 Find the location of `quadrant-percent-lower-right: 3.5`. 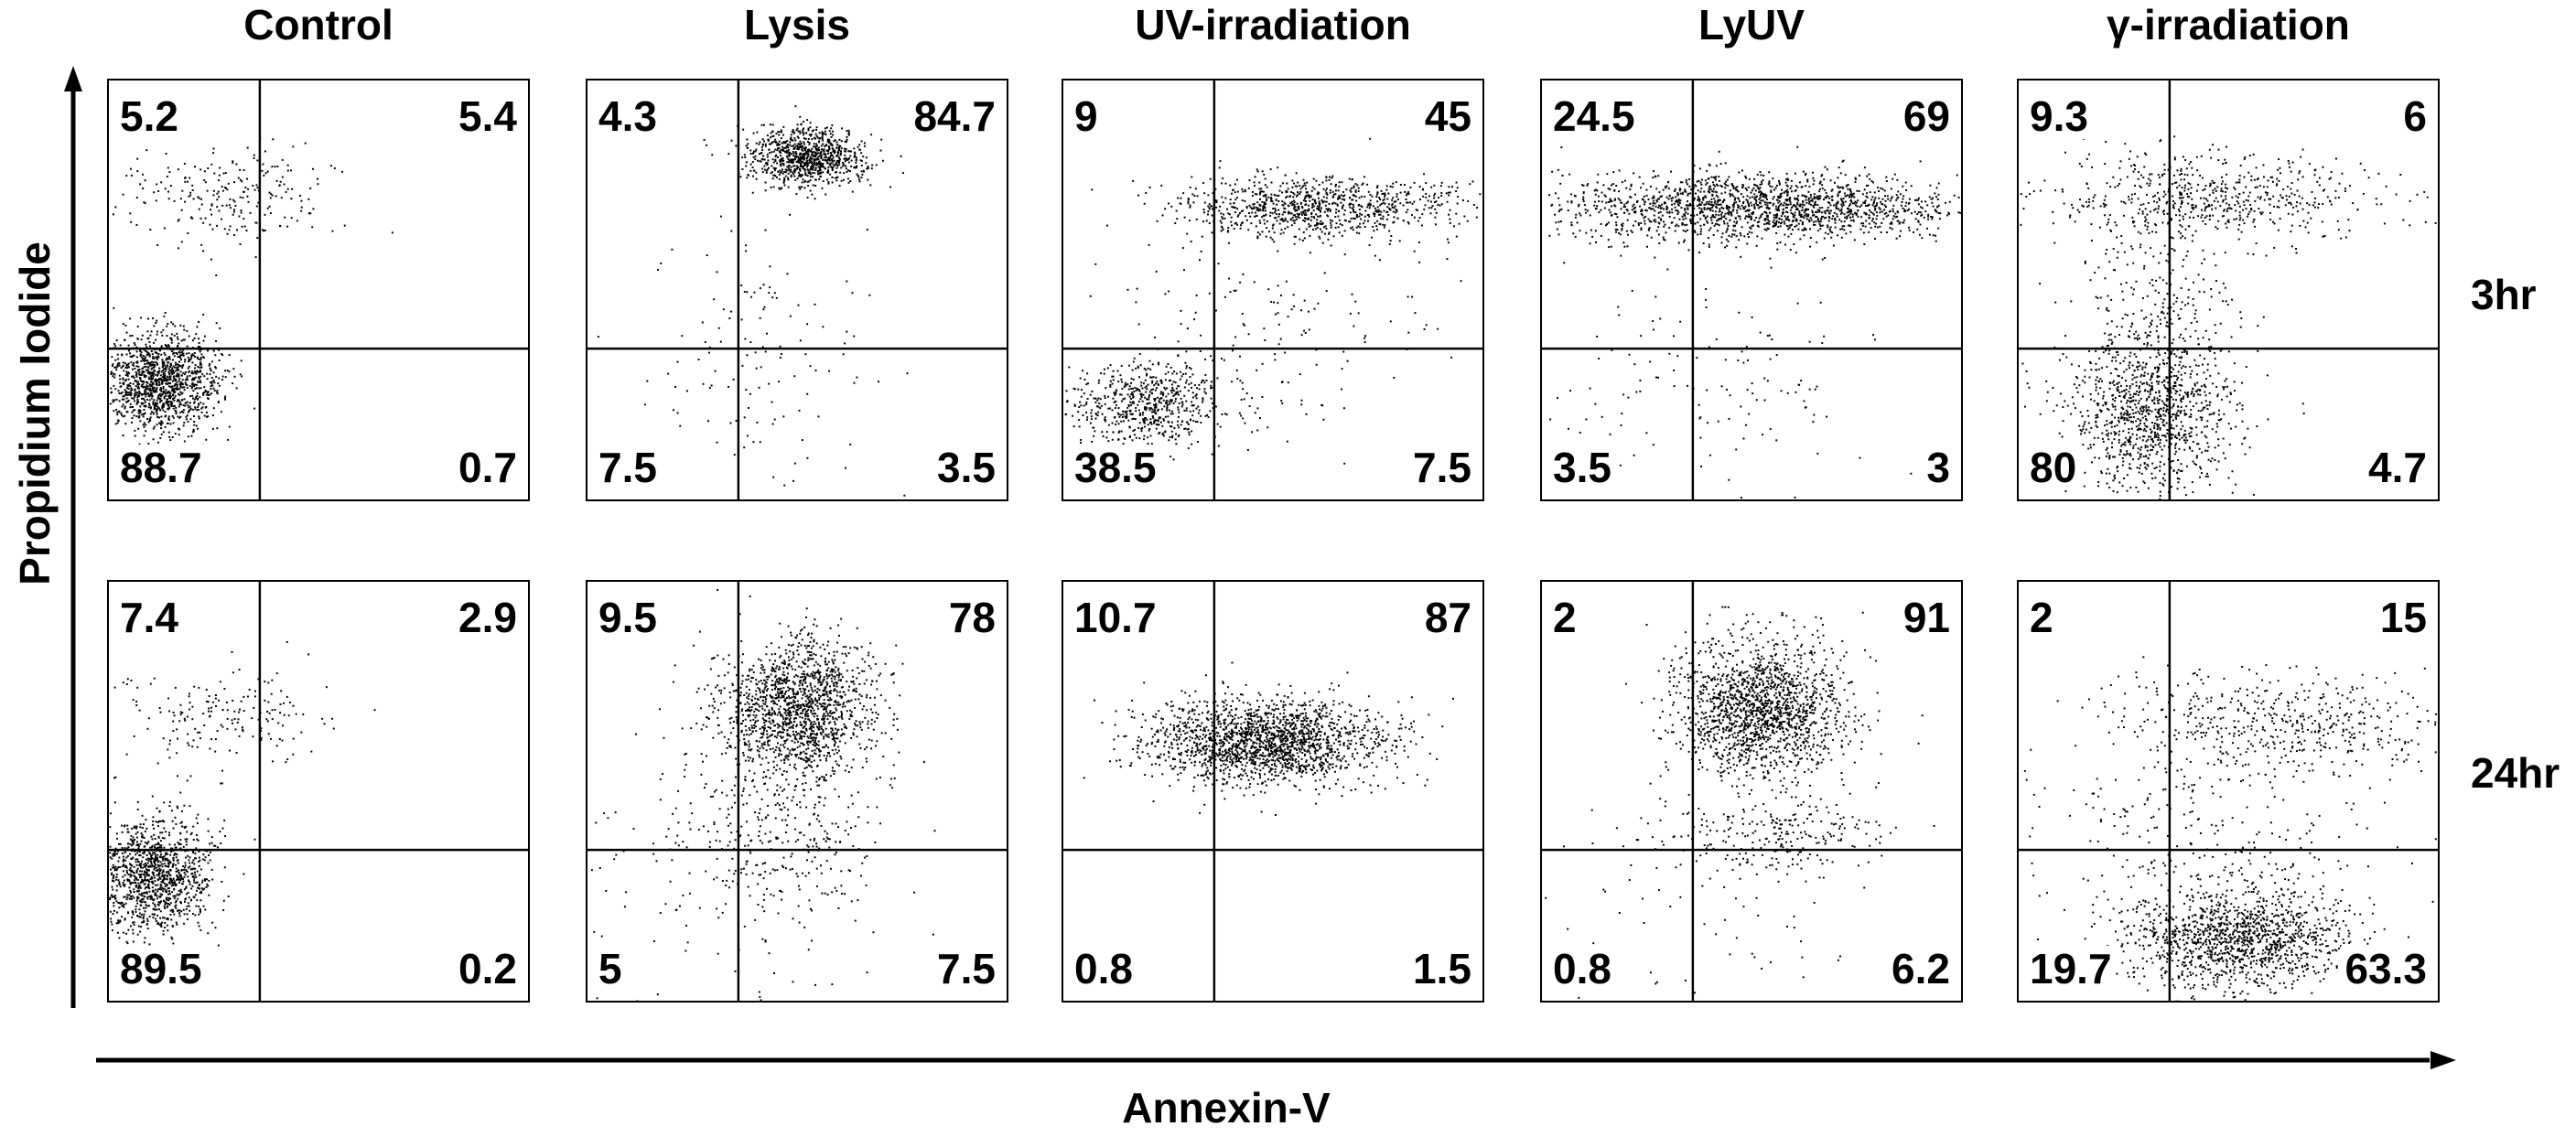

quadrant-percent-lower-right: 3.5 is located at coordinates (966, 467).